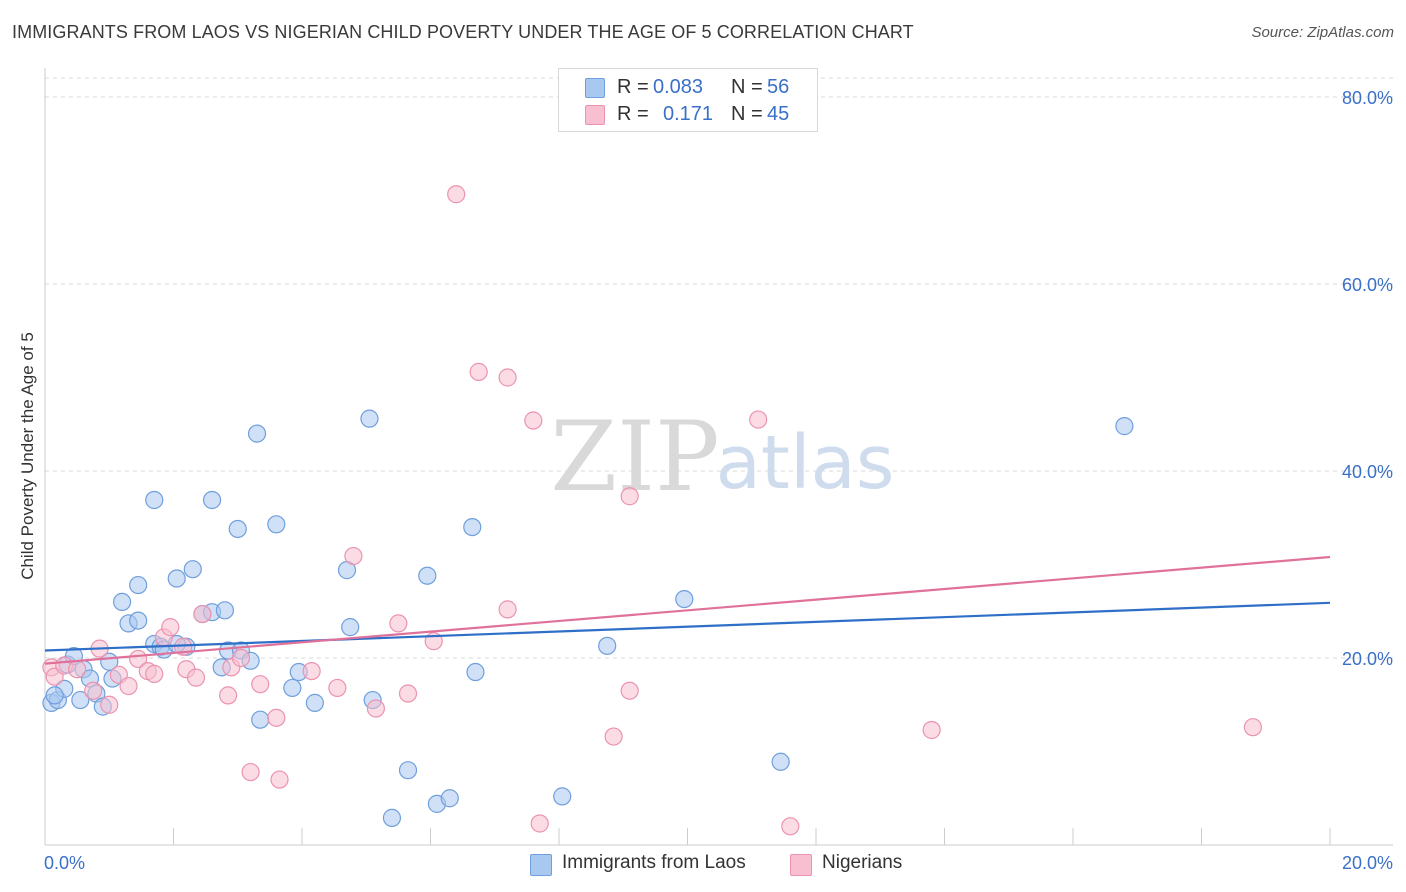 The image size is (1406, 892). I want to click on watermark: ZIP atlas, so click(722, 457).